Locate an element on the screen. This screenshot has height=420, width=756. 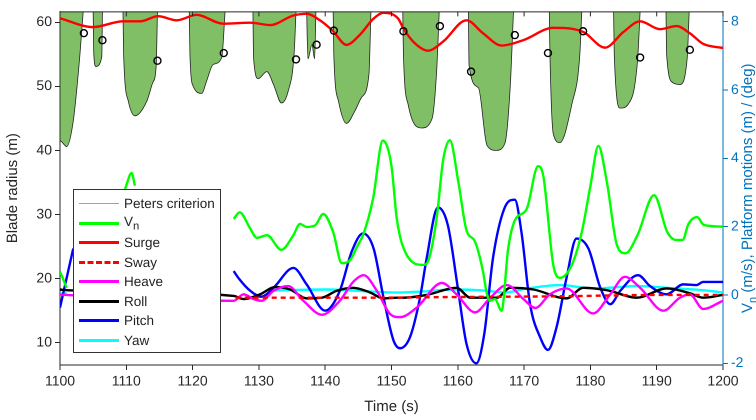
y2-tick-label: -2 is located at coordinates (737, 362).